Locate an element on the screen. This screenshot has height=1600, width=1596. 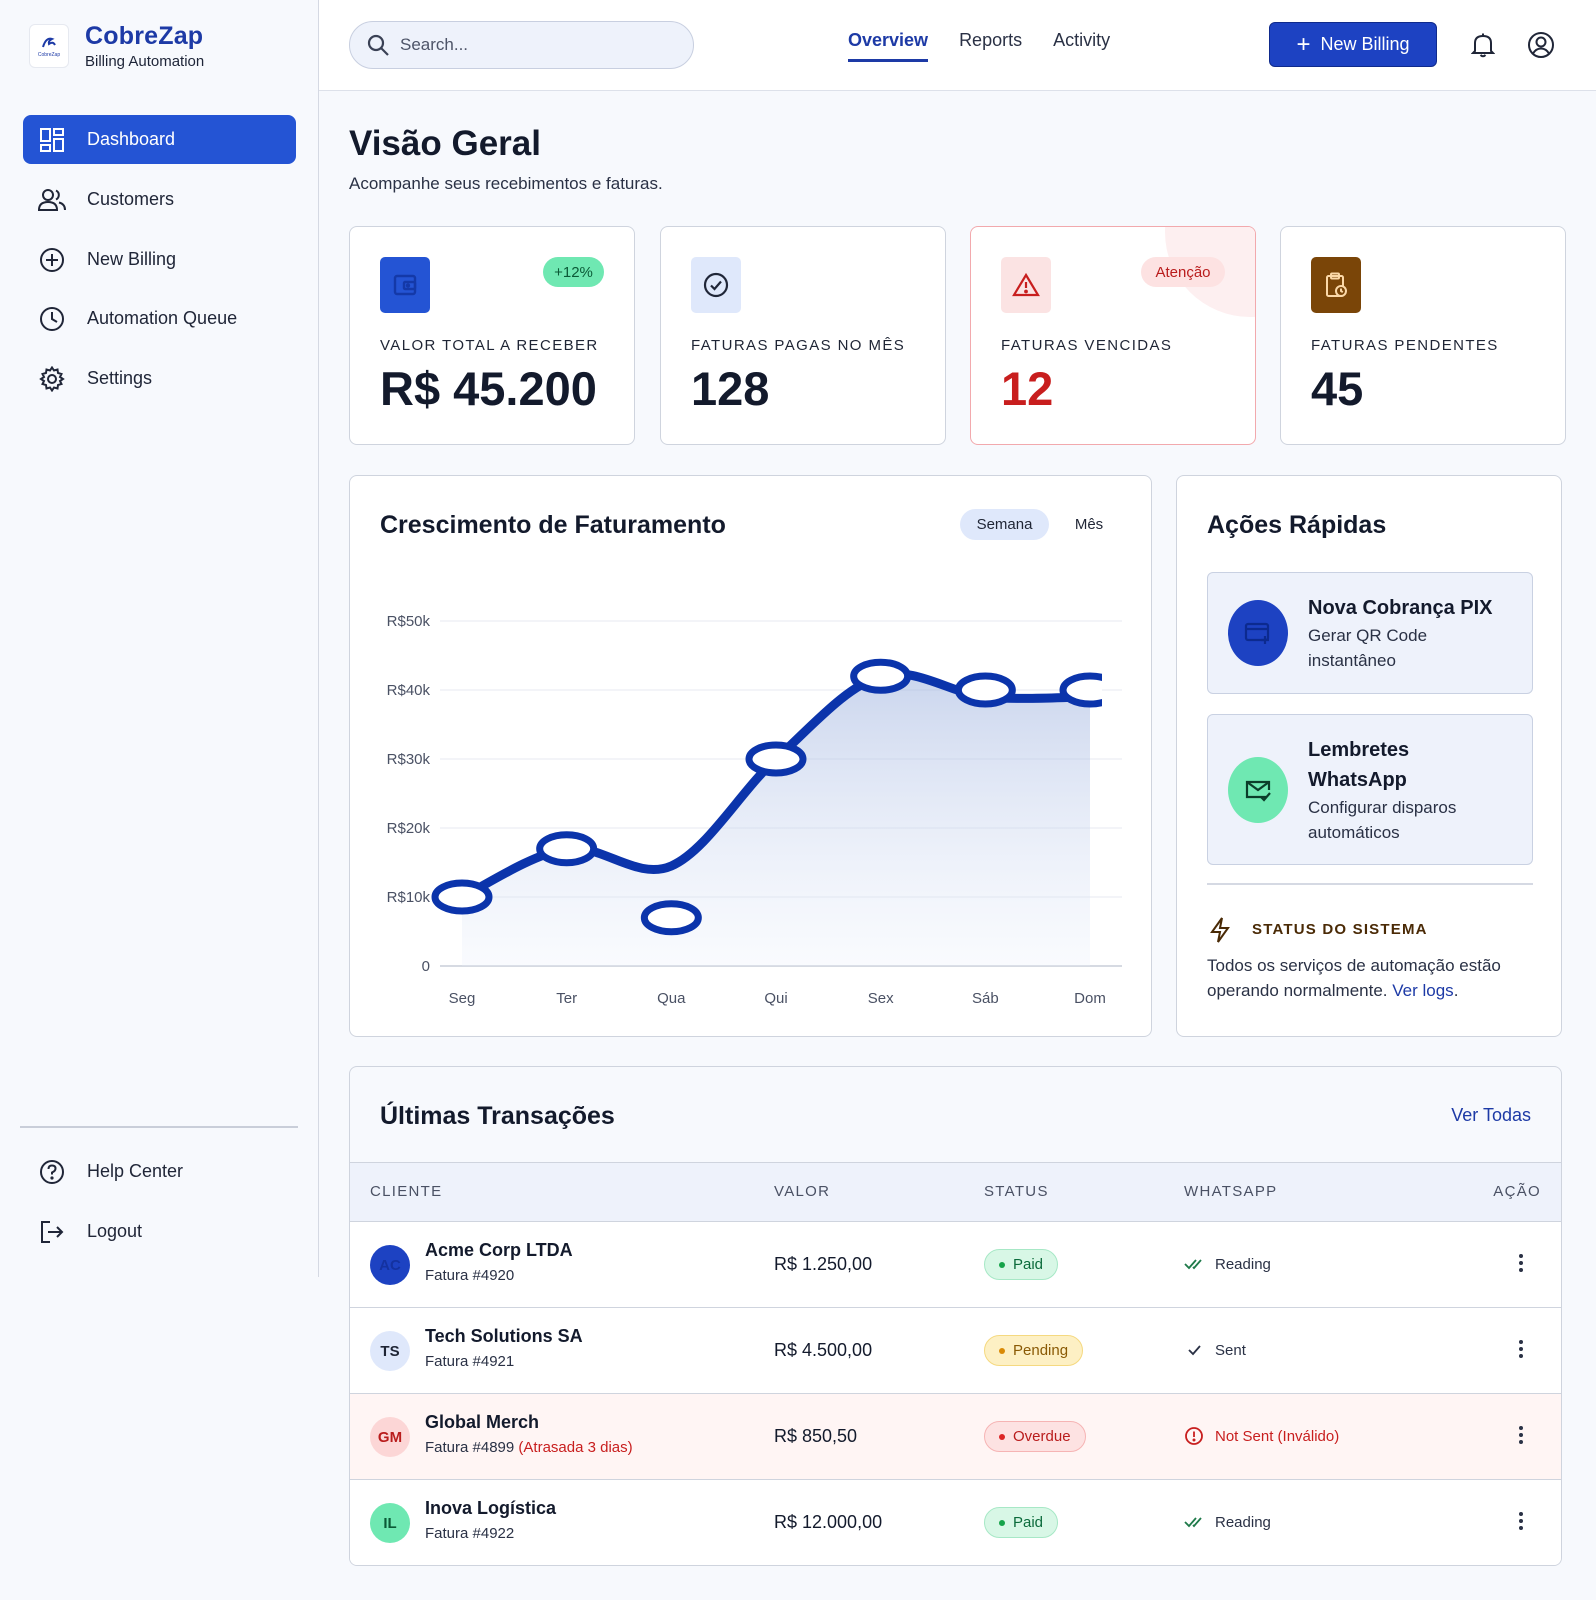
chart-title: Crescimento de Faturamento is located at coordinates (553, 525).